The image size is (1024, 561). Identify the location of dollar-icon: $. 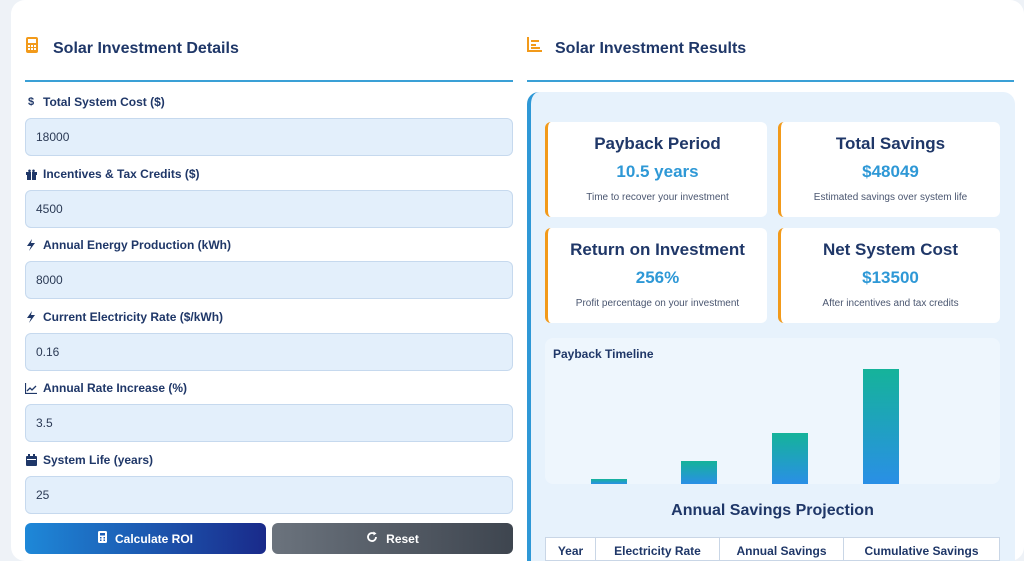
(31, 102).